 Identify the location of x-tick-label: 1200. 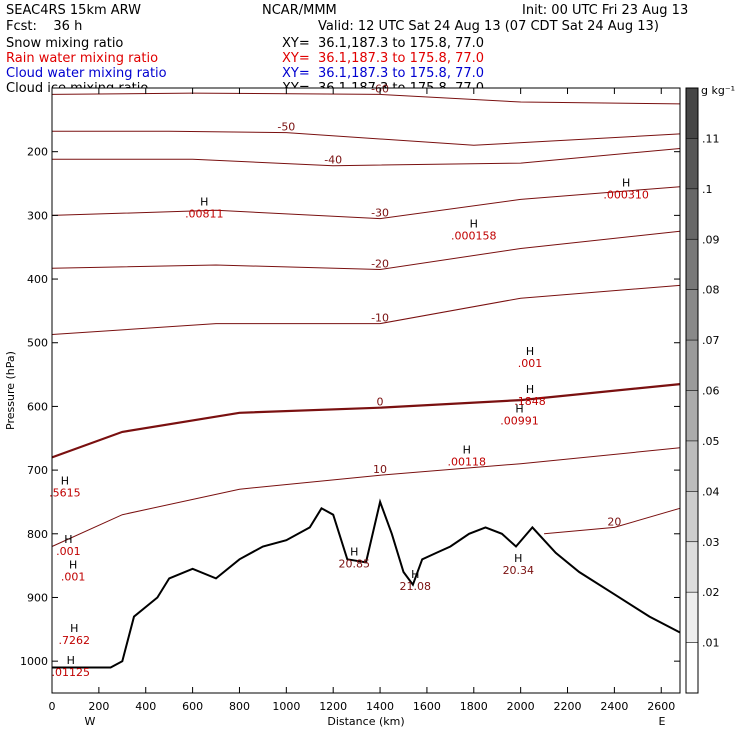
(333, 706).